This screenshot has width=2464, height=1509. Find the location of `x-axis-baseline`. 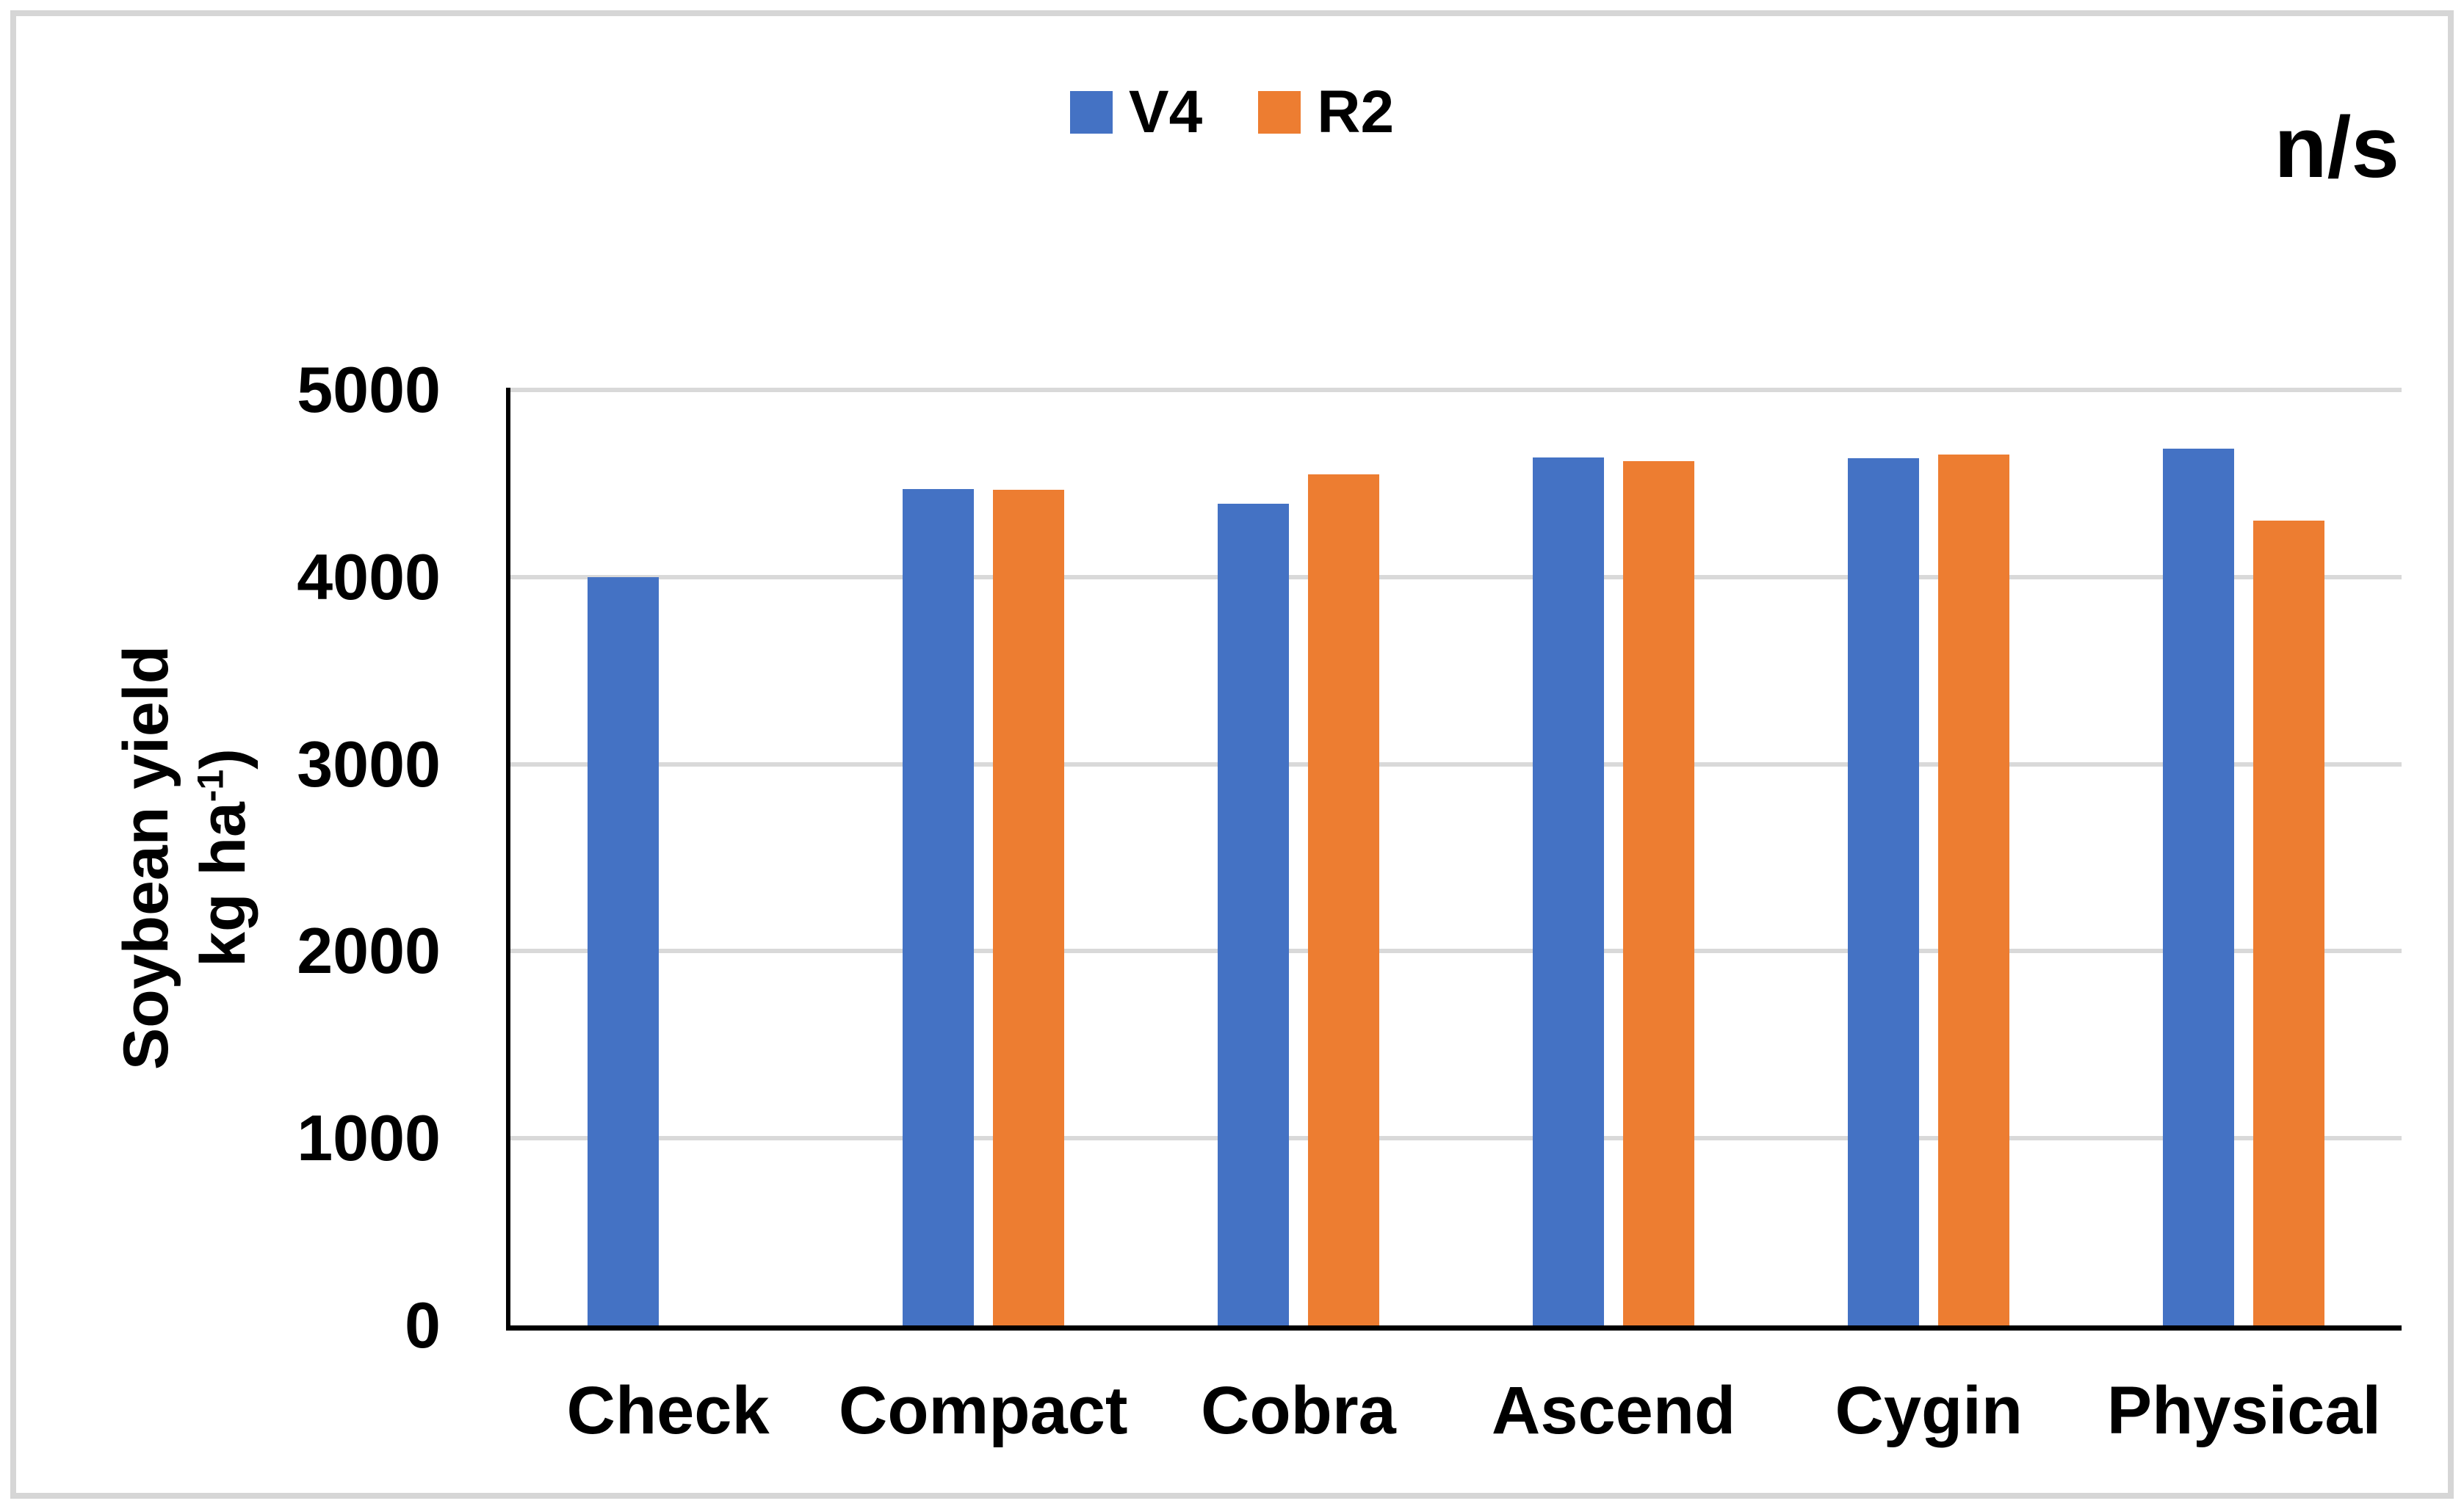

x-axis-baseline is located at coordinates (1454, 1328).